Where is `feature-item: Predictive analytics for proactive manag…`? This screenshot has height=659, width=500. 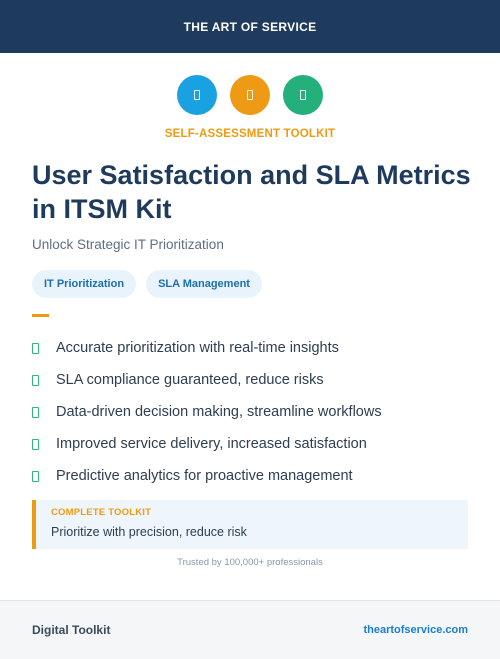
feature-item: Predictive analytics for proactive manag… is located at coordinates (207, 476).